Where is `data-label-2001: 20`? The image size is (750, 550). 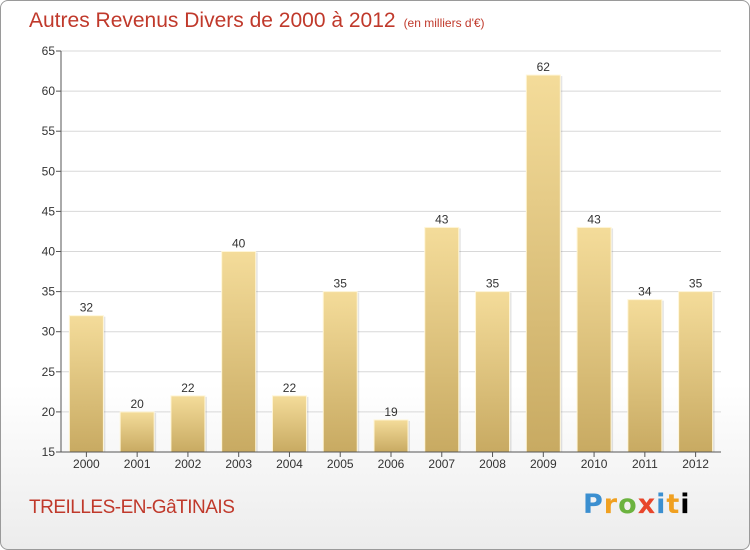 data-label-2001: 20 is located at coordinates (137, 404).